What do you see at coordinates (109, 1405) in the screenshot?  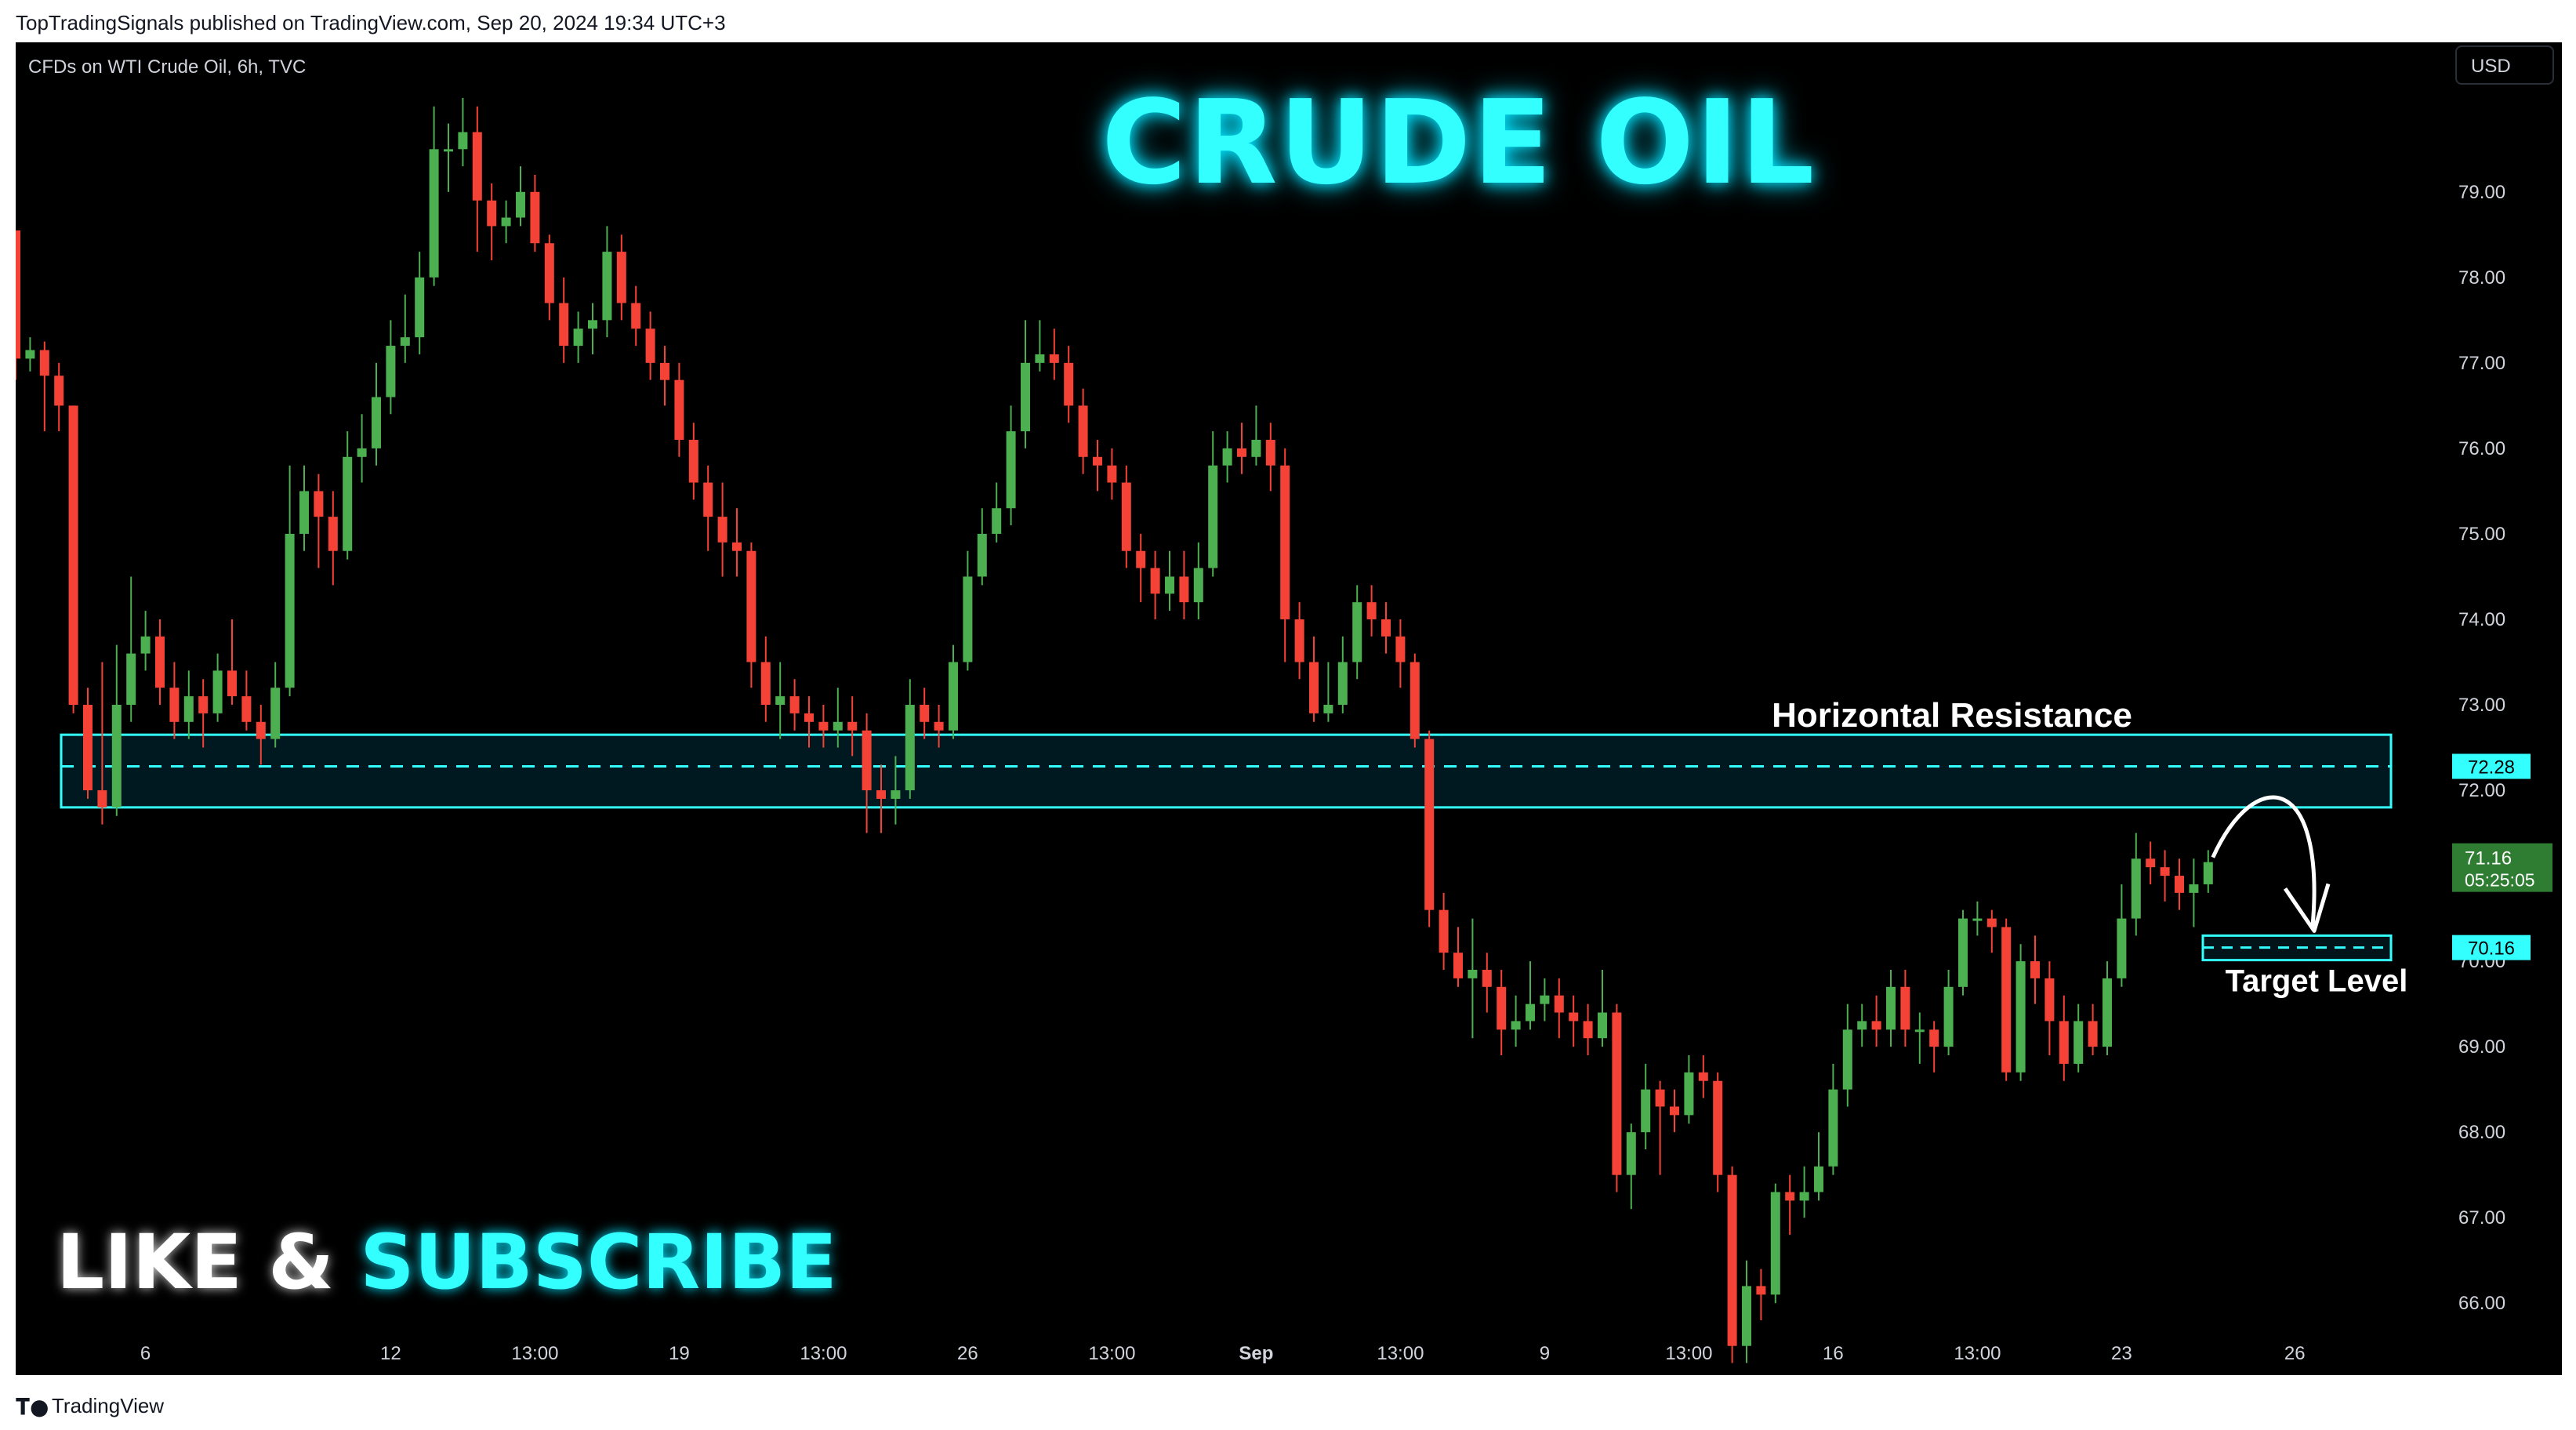 I see `tradingview-brand: TradingView` at bounding box center [109, 1405].